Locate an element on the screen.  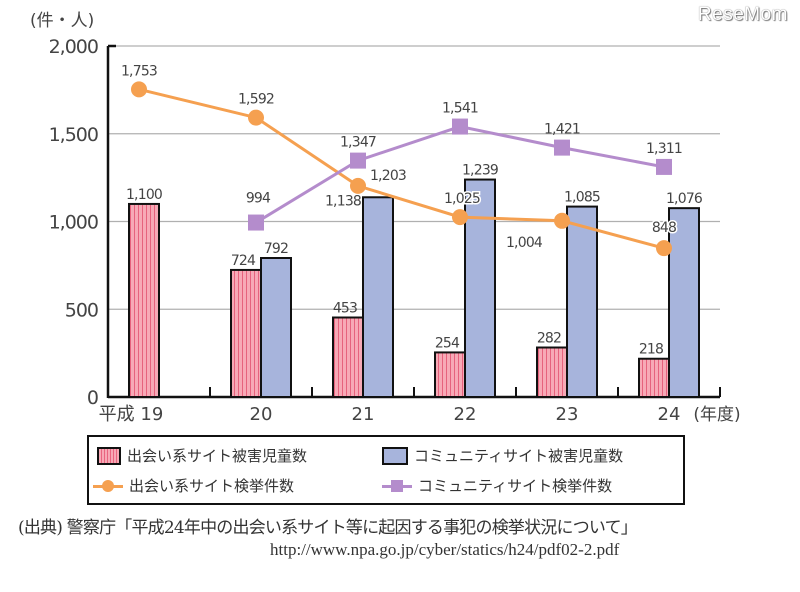
data-label: 1,347 is located at coordinates (358, 143).